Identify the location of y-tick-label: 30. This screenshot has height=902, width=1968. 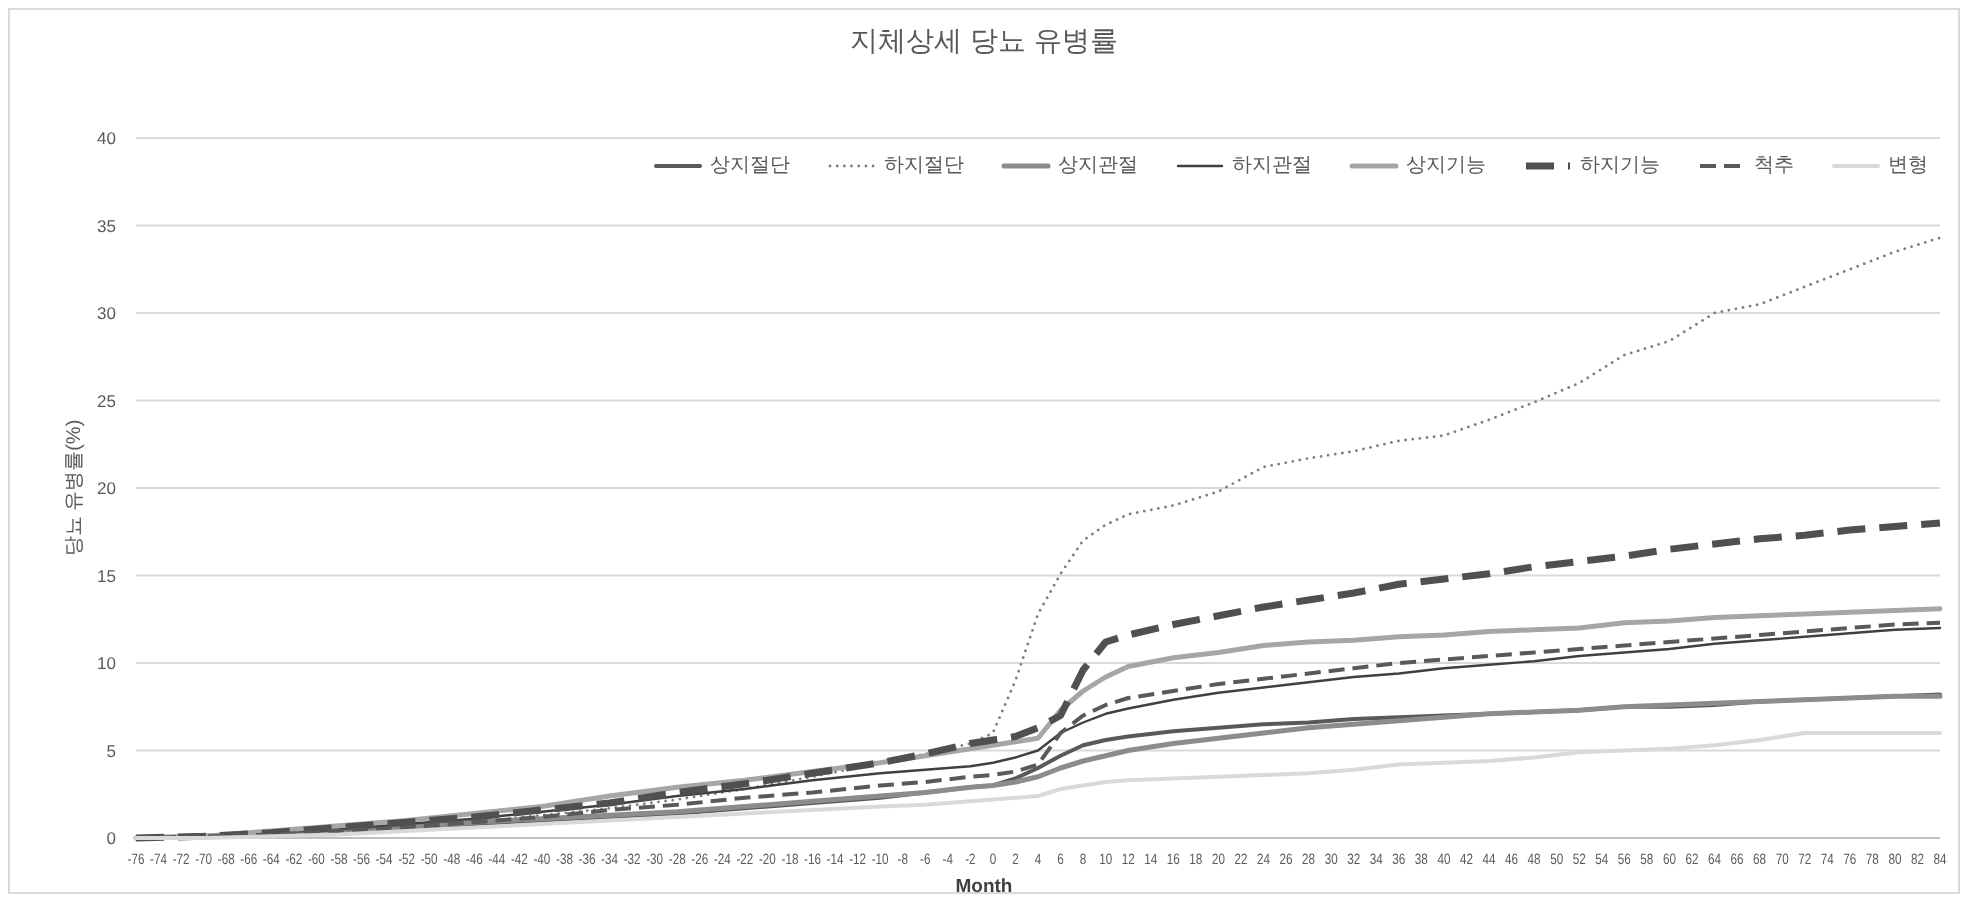
(107, 313).